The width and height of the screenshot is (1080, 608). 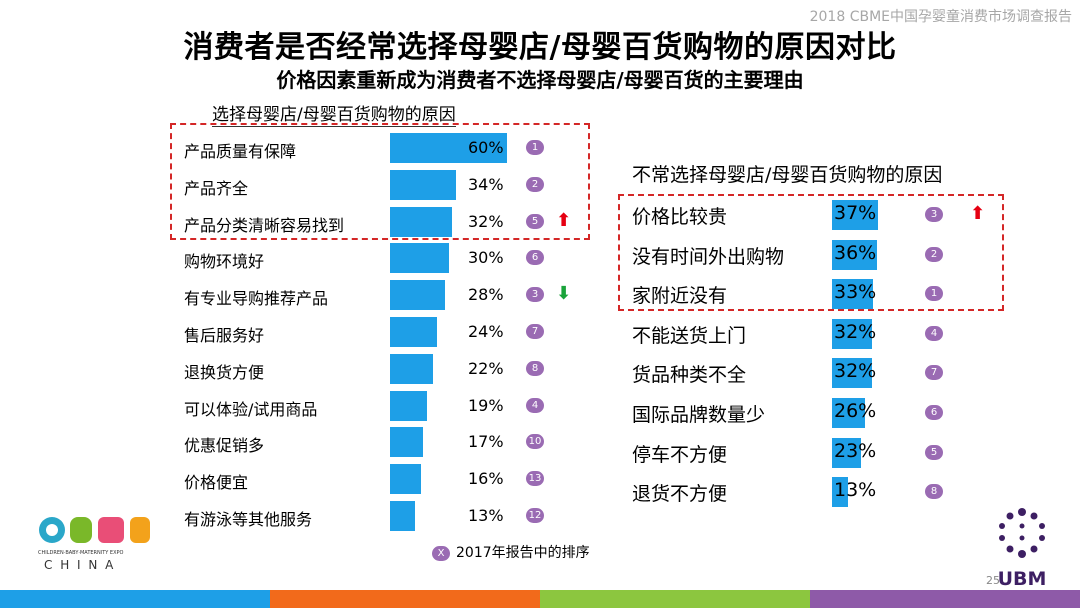 I want to click on ubm-logo-mark, so click(x=1022, y=533).